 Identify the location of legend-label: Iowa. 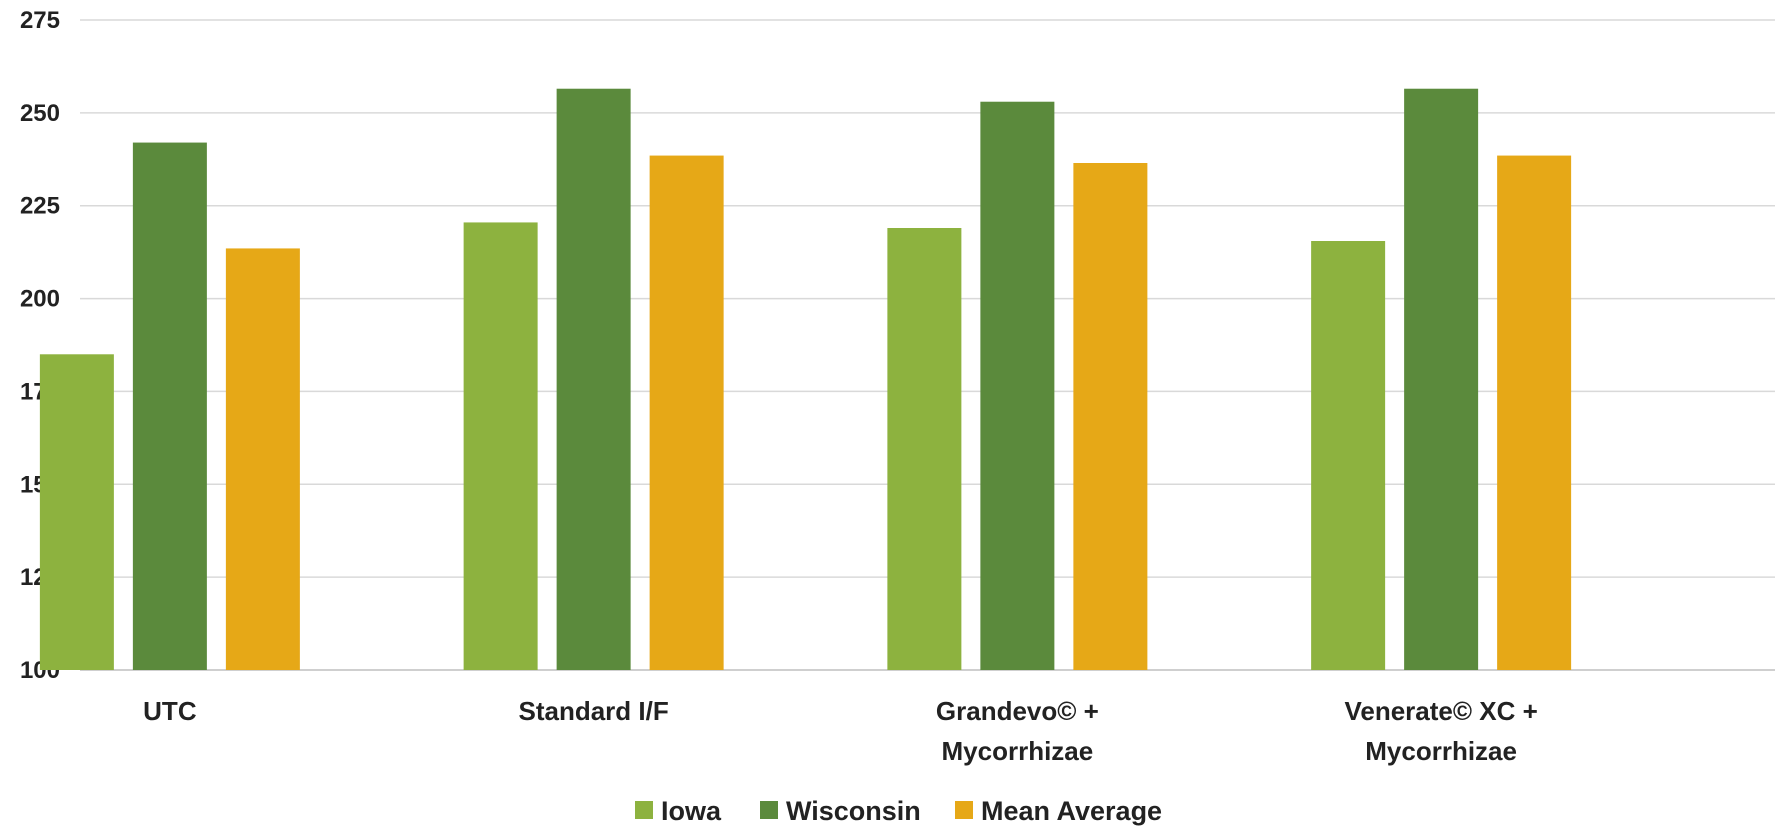
(691, 811).